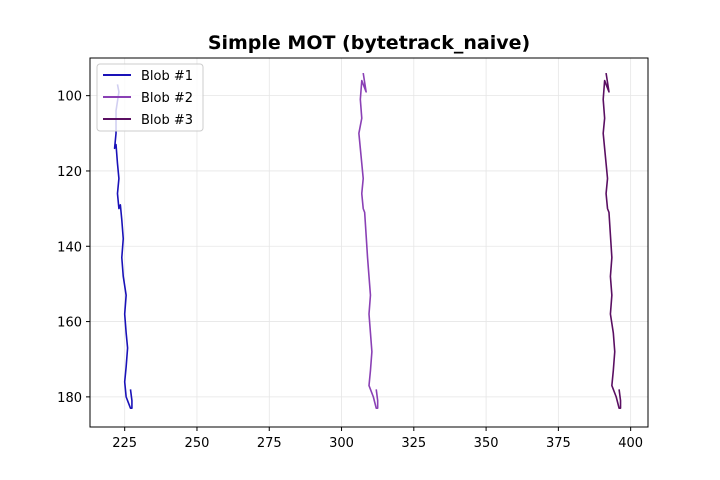 This screenshot has height=480, width=720. What do you see at coordinates (413, 443) in the screenshot?
I see `x-tick-label: 325` at bounding box center [413, 443].